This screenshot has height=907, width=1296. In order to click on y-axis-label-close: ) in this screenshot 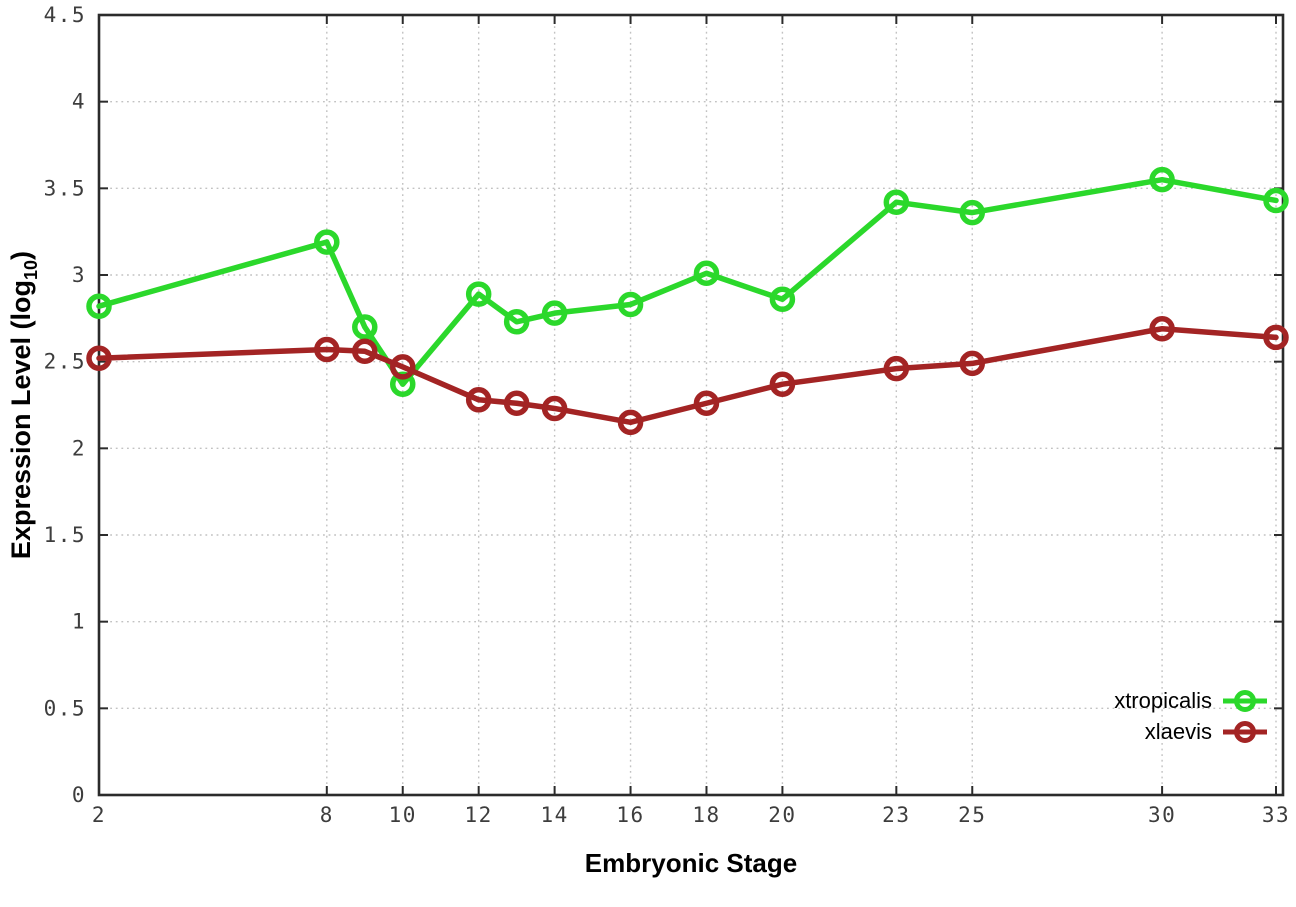, I will do `click(21, 255)`.